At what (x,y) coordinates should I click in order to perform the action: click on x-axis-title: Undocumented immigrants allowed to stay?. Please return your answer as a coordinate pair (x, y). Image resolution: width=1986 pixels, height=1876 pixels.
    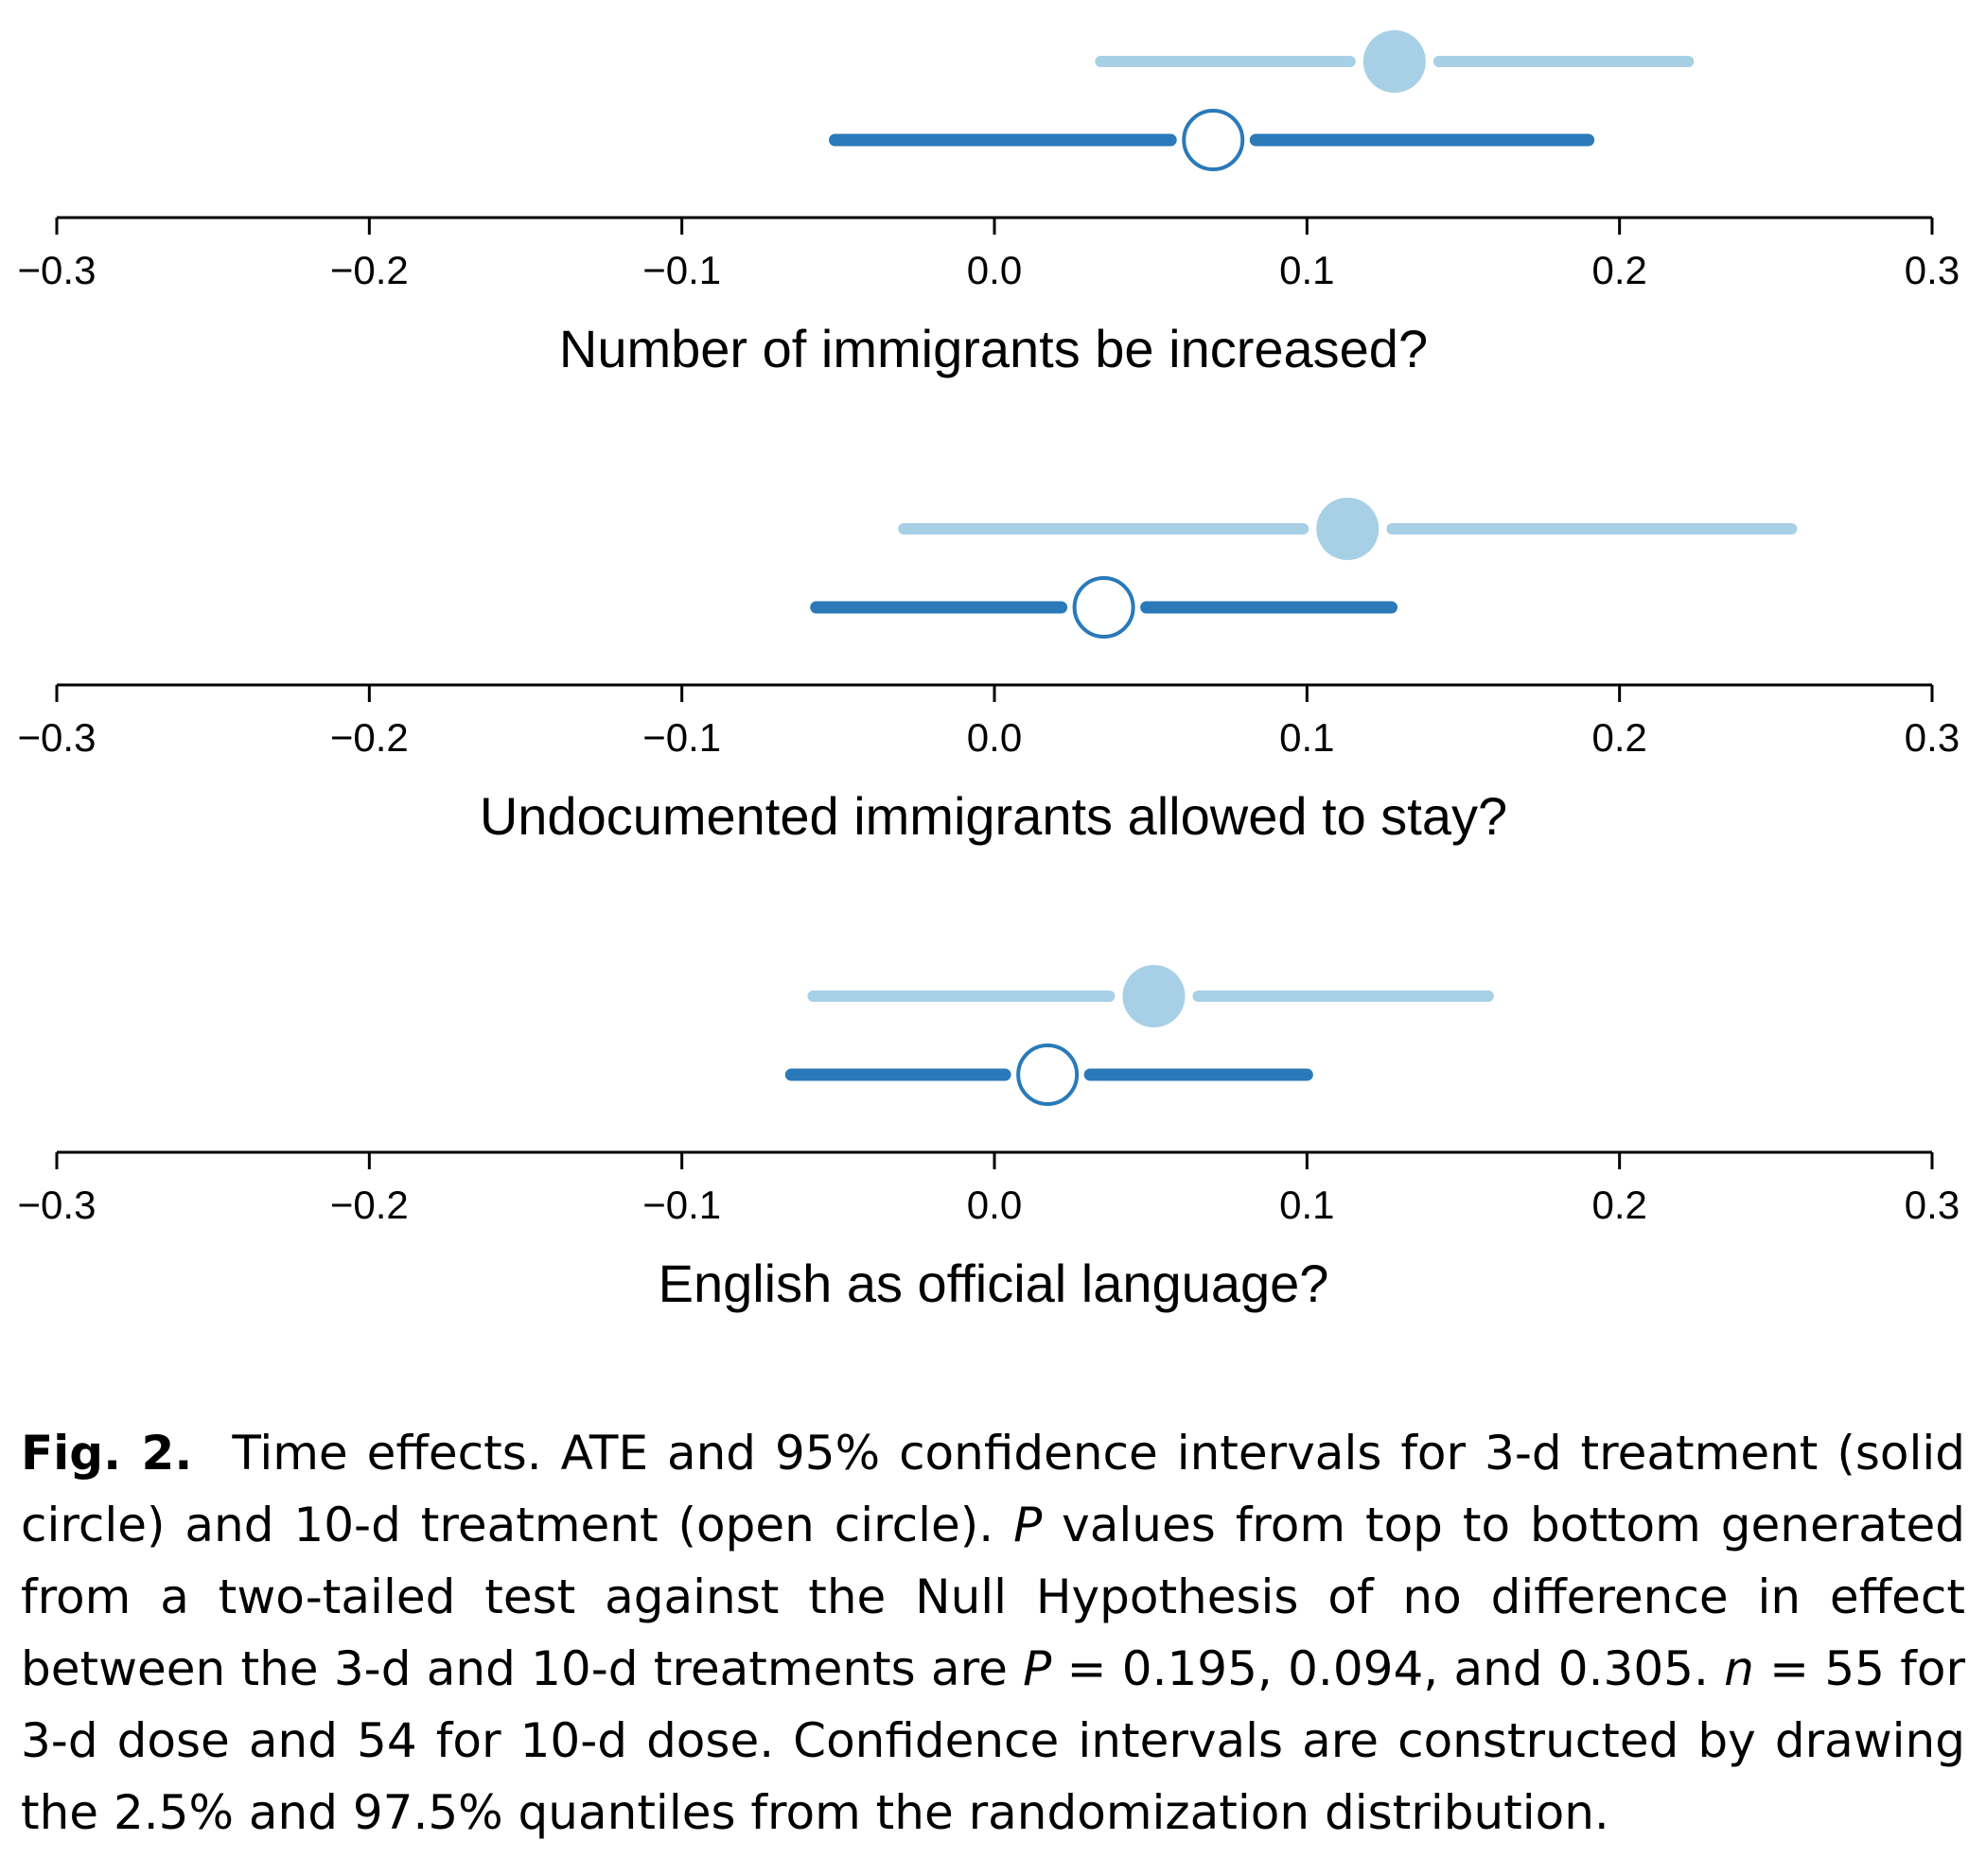
    Looking at the image, I should click on (994, 816).